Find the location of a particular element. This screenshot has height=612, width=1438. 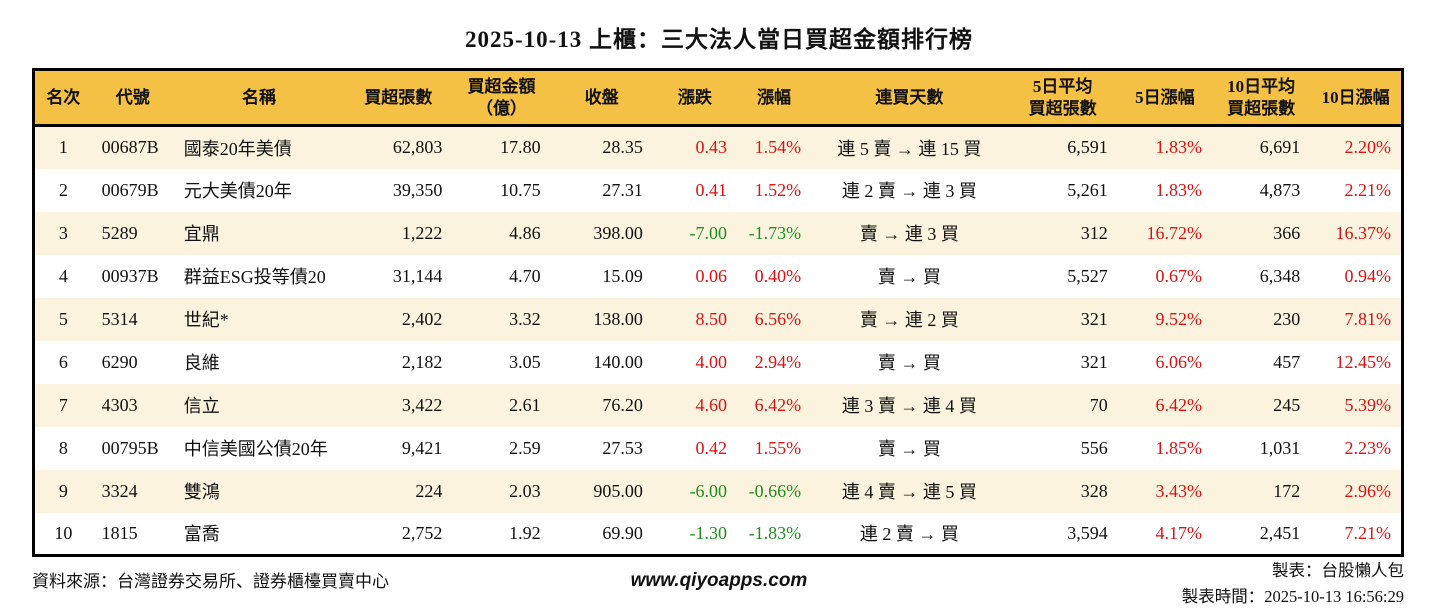

cell-avg10: 6,348 is located at coordinates (1261, 276).